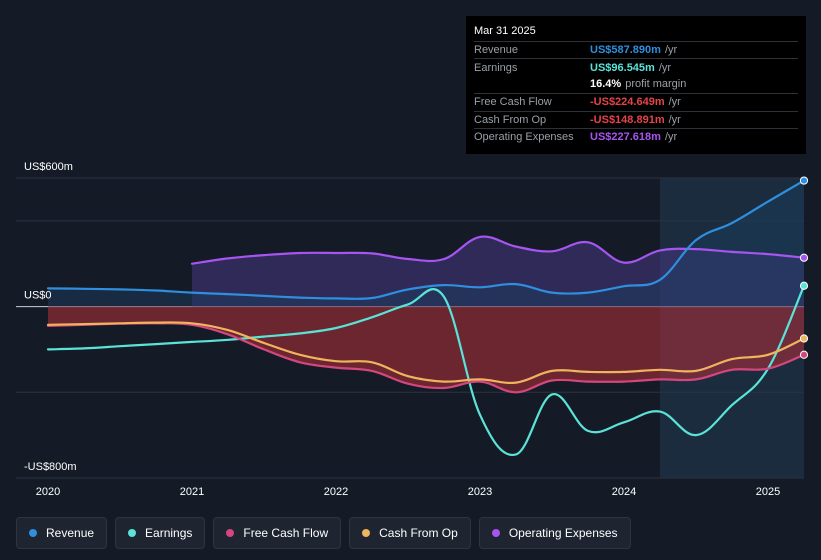  What do you see at coordinates (505, 31) in the screenshot?
I see `tooltip-date: Mar 31 2025` at bounding box center [505, 31].